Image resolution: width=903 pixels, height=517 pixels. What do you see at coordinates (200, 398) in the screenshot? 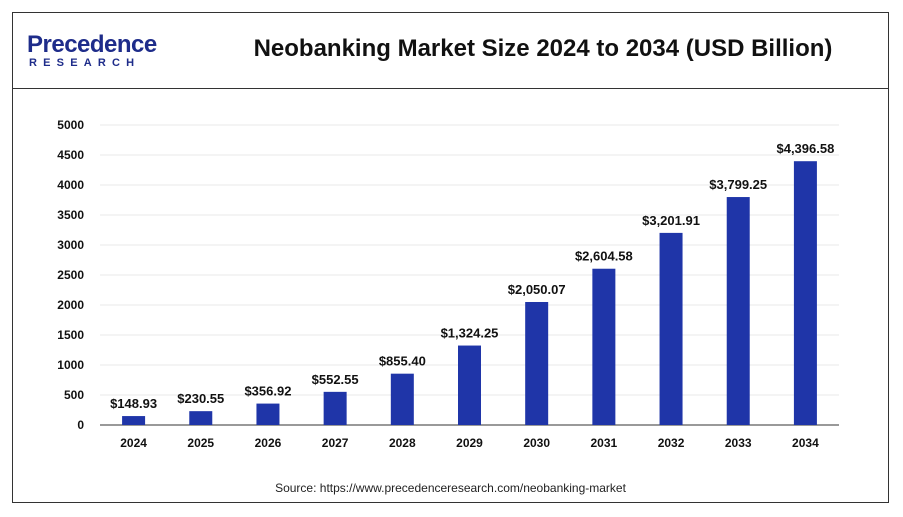
I see `data-label: $230.55` at bounding box center [200, 398].